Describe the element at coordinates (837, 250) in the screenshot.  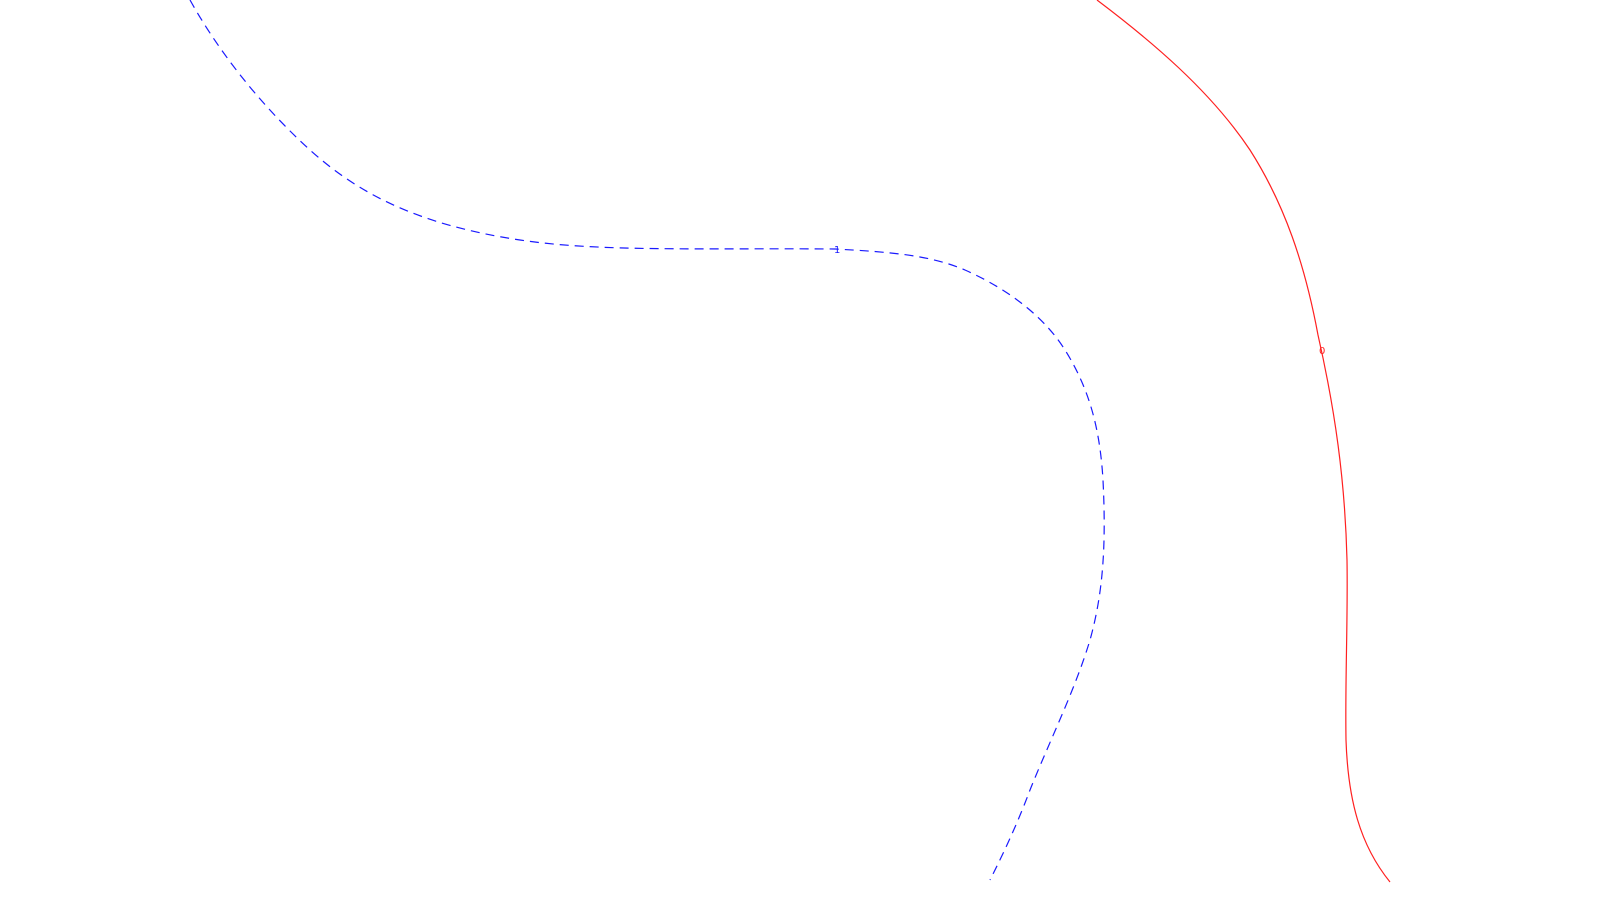
I see `contour-label-level-1: 1` at that location.